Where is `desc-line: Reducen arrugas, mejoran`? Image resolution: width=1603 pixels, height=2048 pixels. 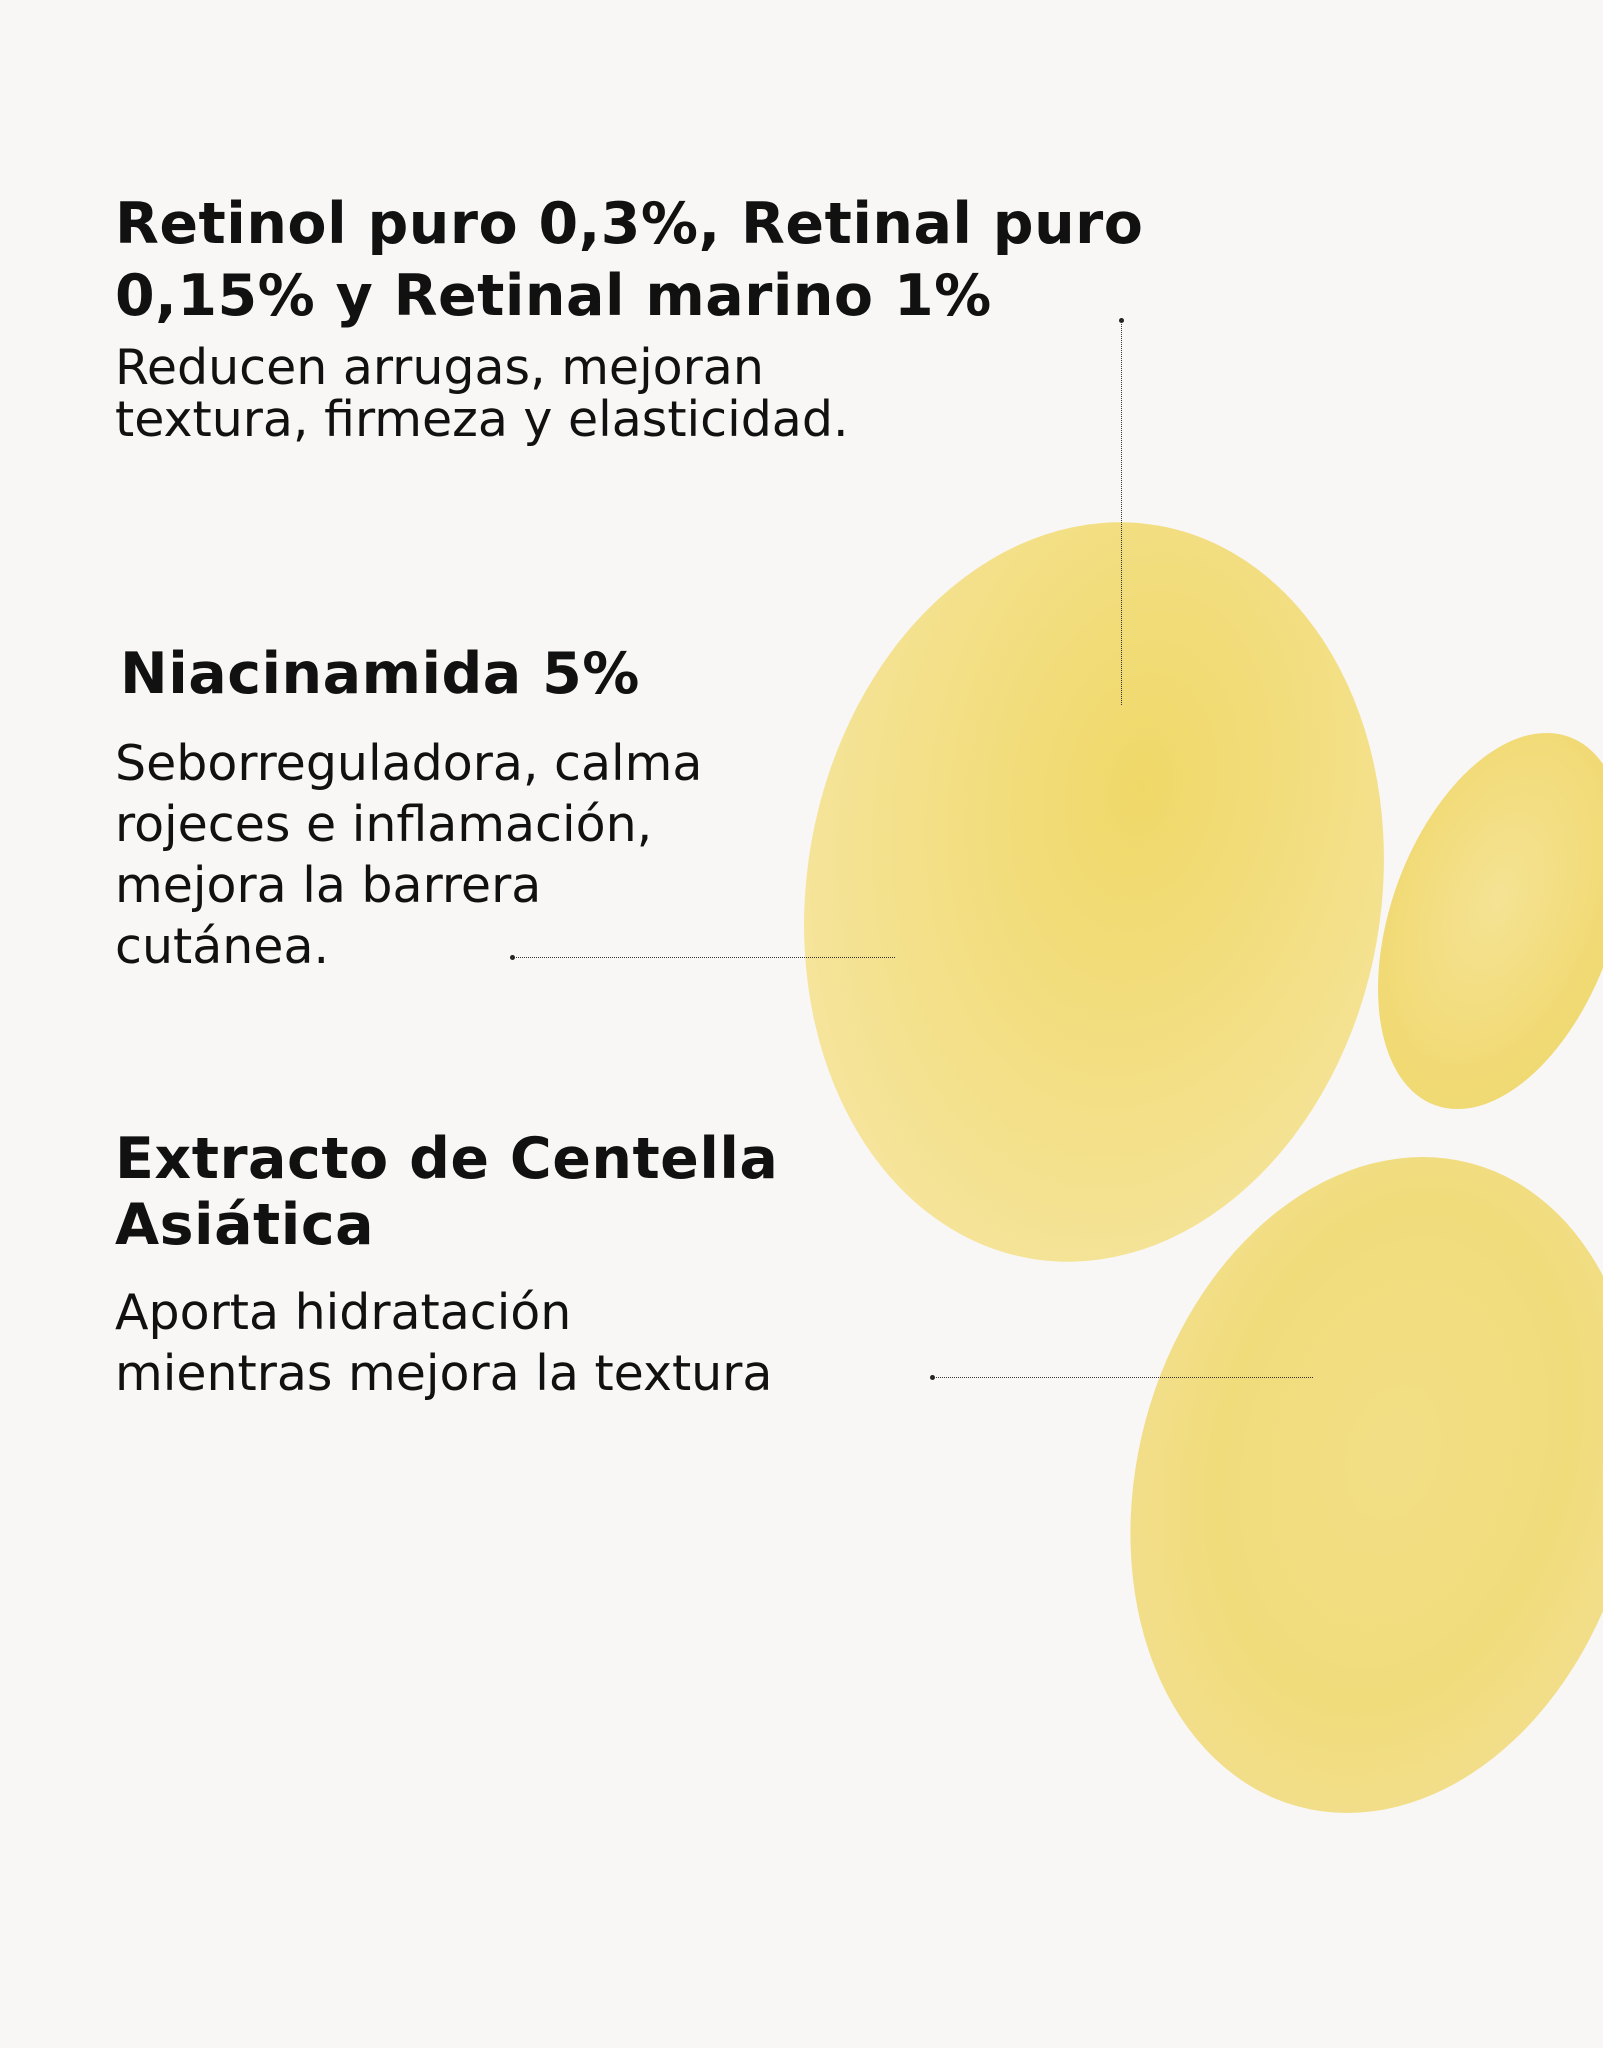
desc-line: Reducen arrugas, mejoran is located at coordinates (439, 367).